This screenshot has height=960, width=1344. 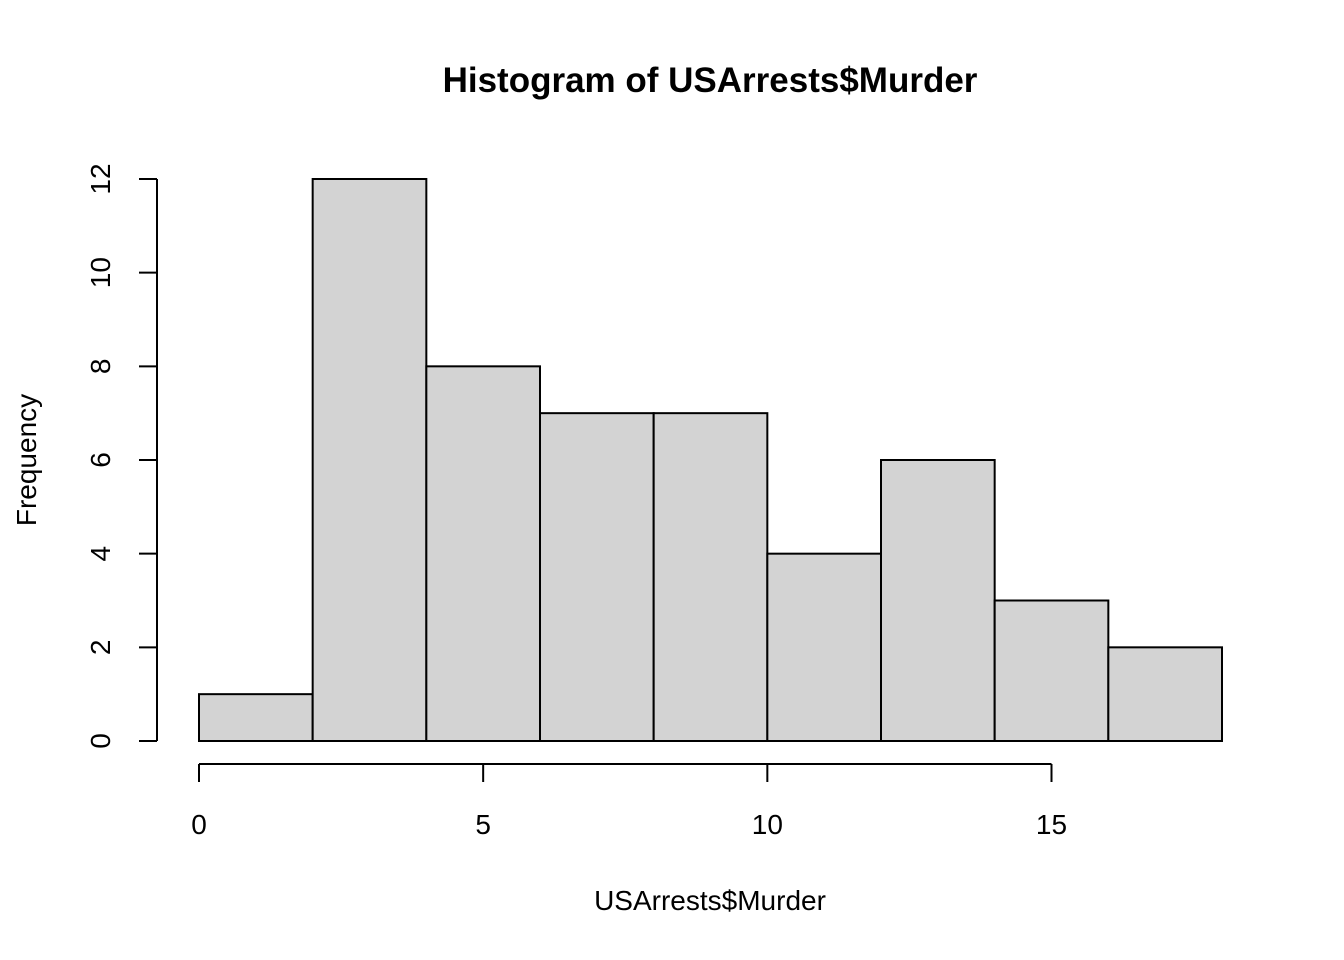 What do you see at coordinates (100, 554) in the screenshot?
I see `y-tick-label: 4` at bounding box center [100, 554].